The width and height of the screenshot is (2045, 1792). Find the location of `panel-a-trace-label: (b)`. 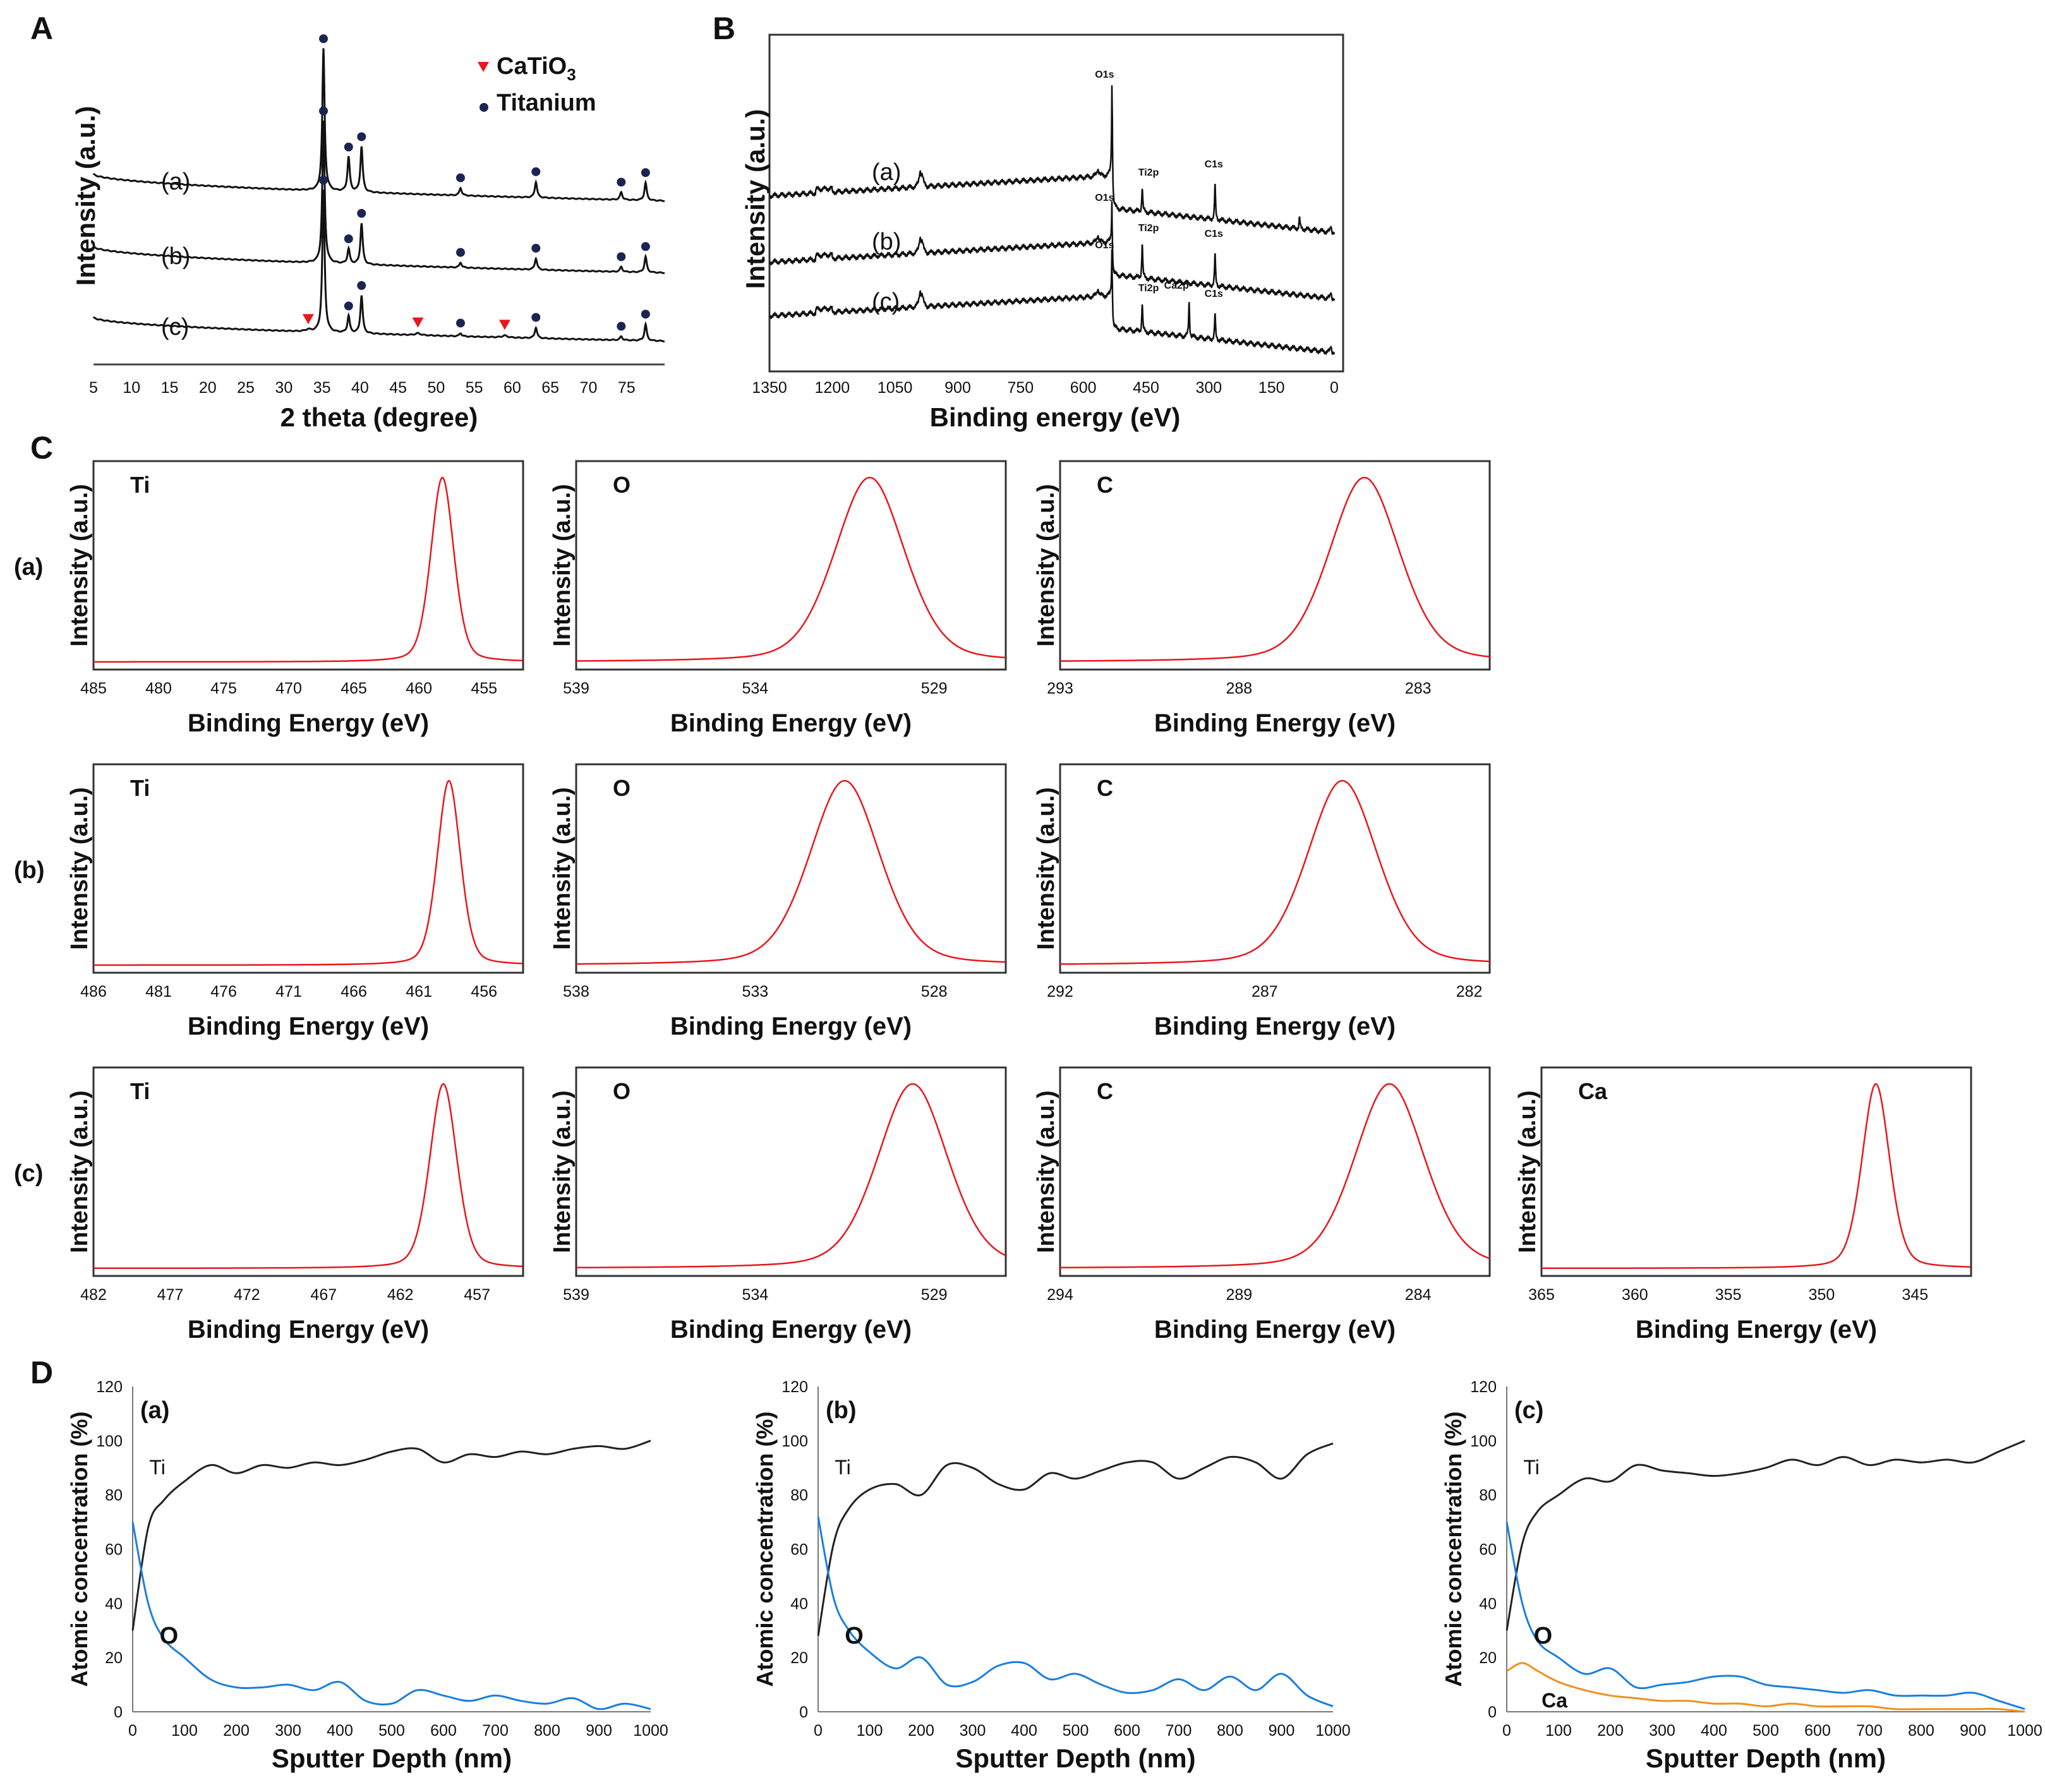

panel-a-trace-label: (b) is located at coordinates (175, 256).